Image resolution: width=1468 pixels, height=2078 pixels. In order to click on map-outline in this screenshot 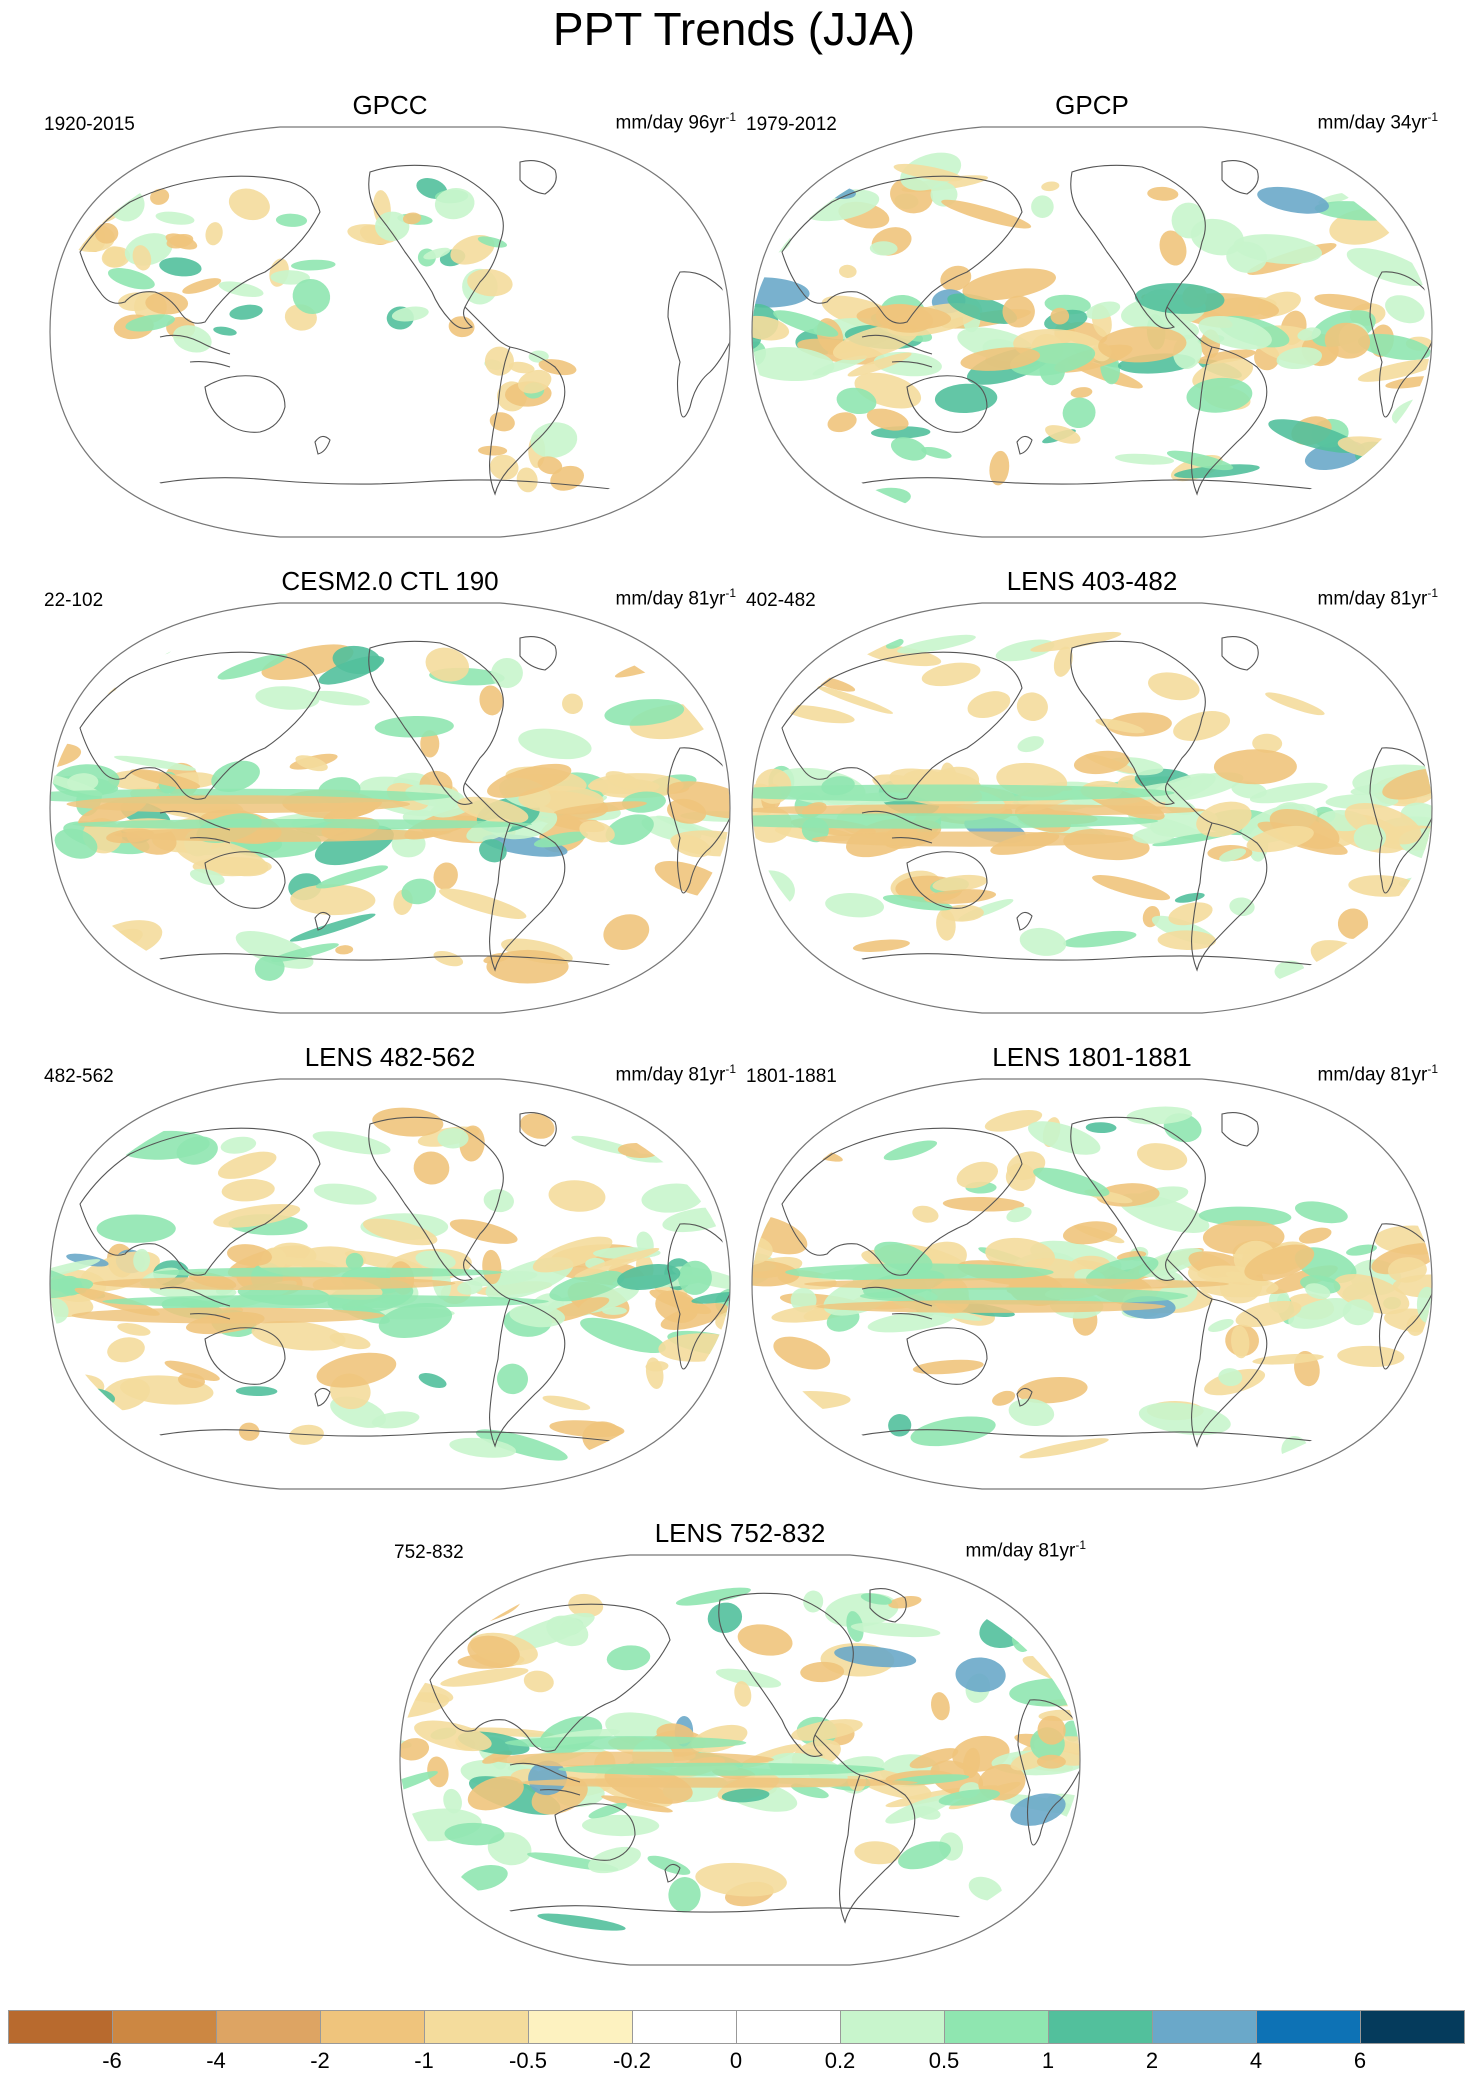, I will do `click(740, 1760)`.